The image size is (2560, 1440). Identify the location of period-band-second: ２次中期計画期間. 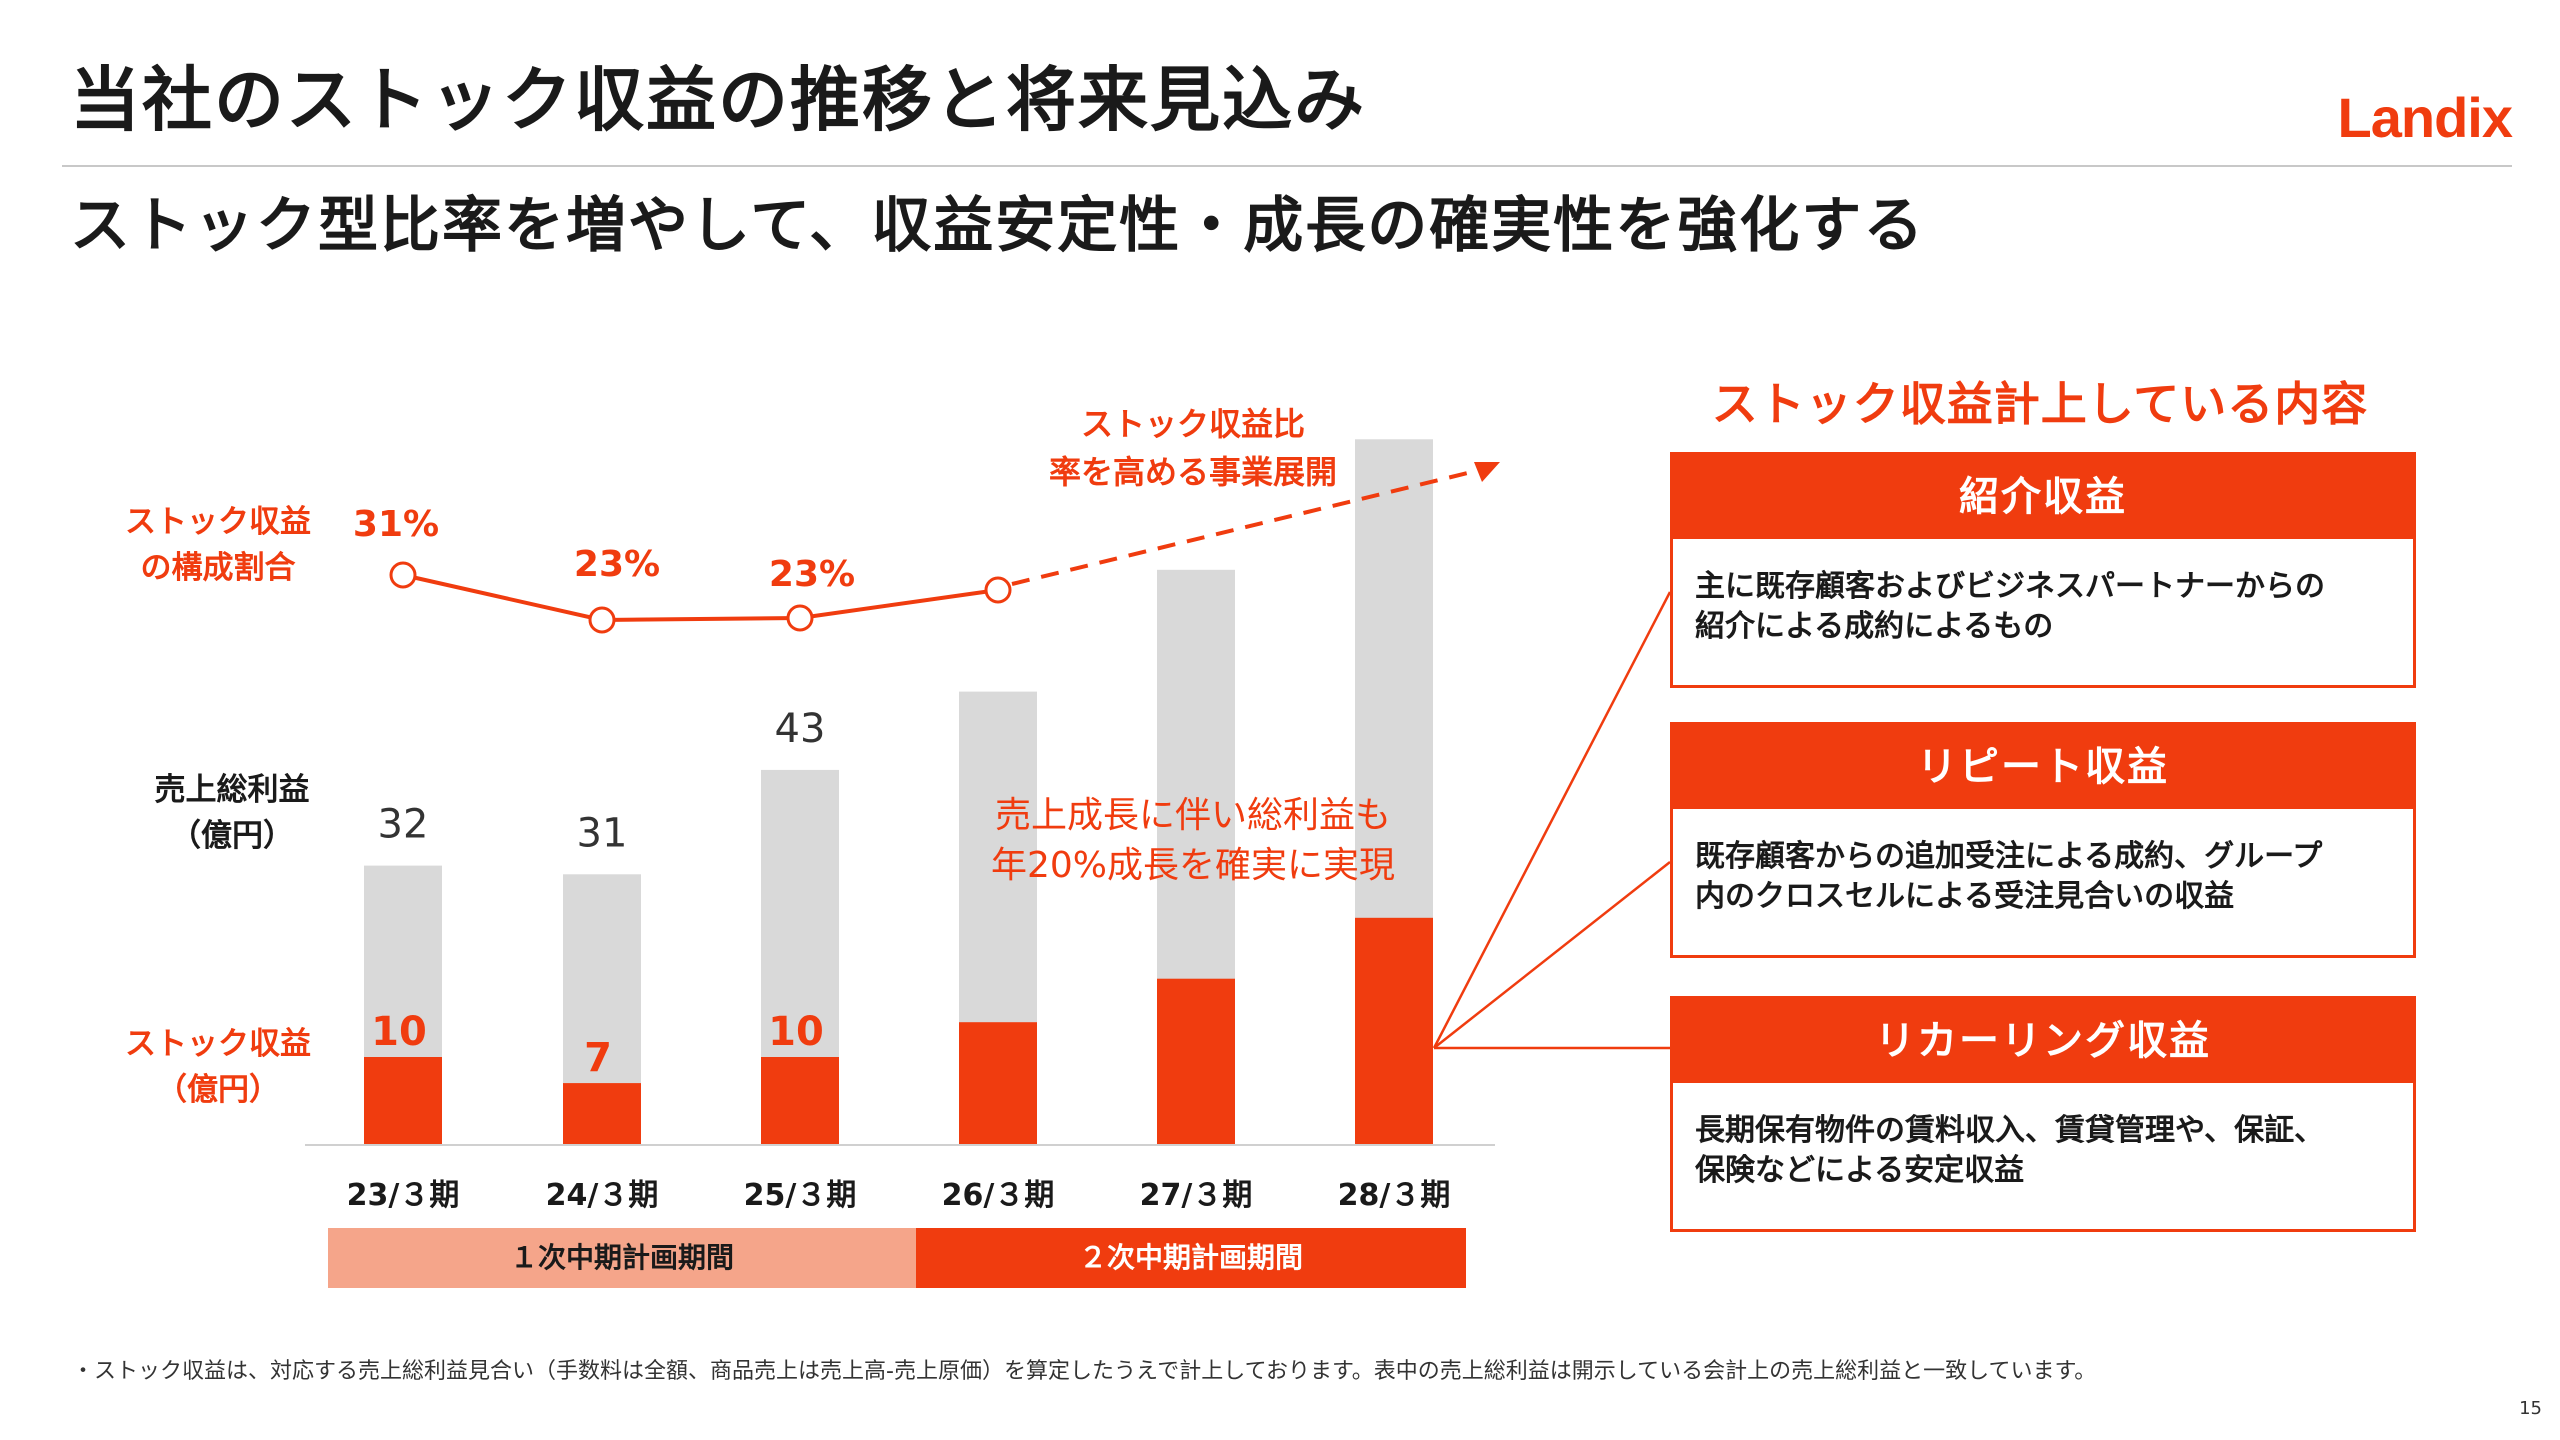
(1191, 1258).